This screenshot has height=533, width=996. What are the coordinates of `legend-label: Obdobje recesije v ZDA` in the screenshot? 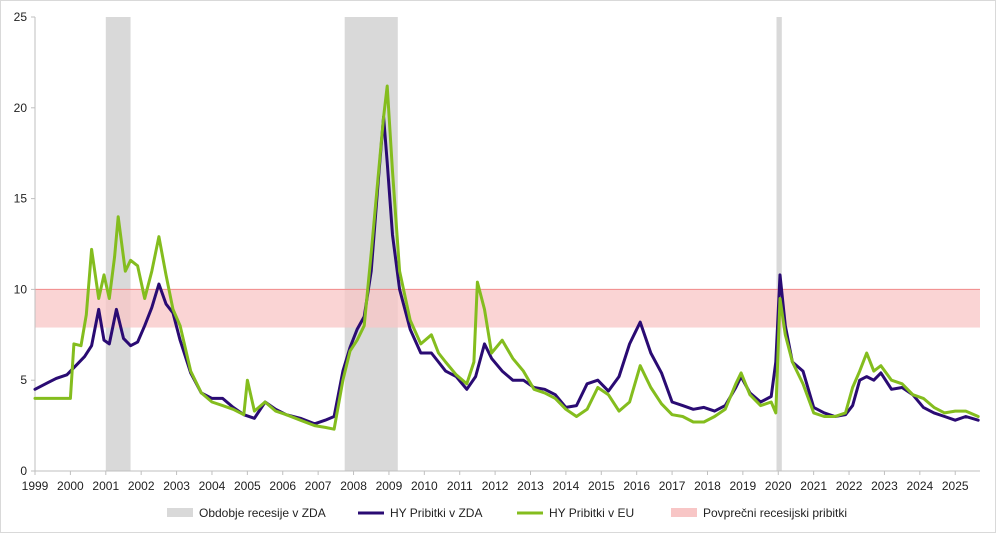 It's located at (262, 513).